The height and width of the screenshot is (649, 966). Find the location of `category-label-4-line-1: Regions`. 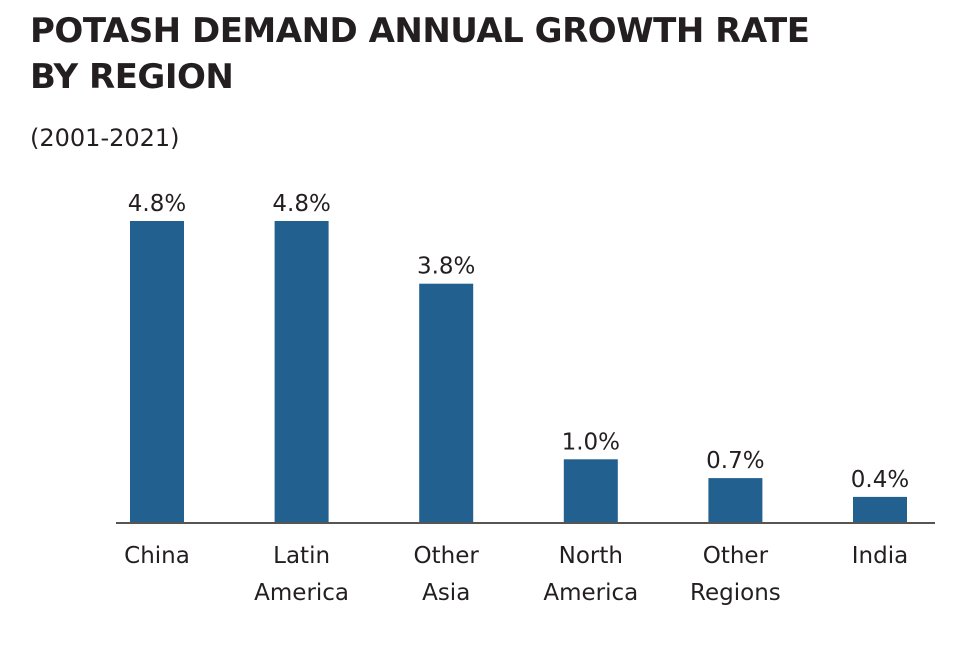

category-label-4-line-1: Regions is located at coordinates (735, 593).